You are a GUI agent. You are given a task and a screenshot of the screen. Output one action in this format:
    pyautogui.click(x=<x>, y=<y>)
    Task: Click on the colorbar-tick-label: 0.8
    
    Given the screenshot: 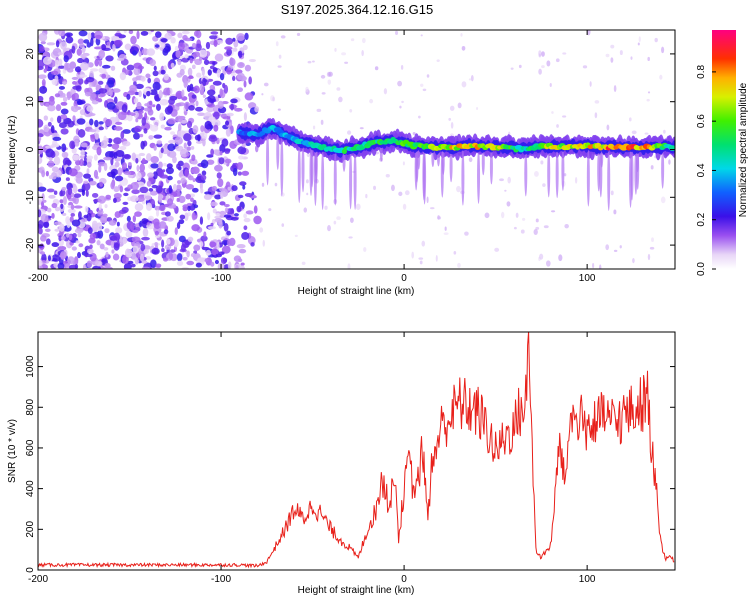 What is the action you would take?
    pyautogui.click(x=701, y=71)
    